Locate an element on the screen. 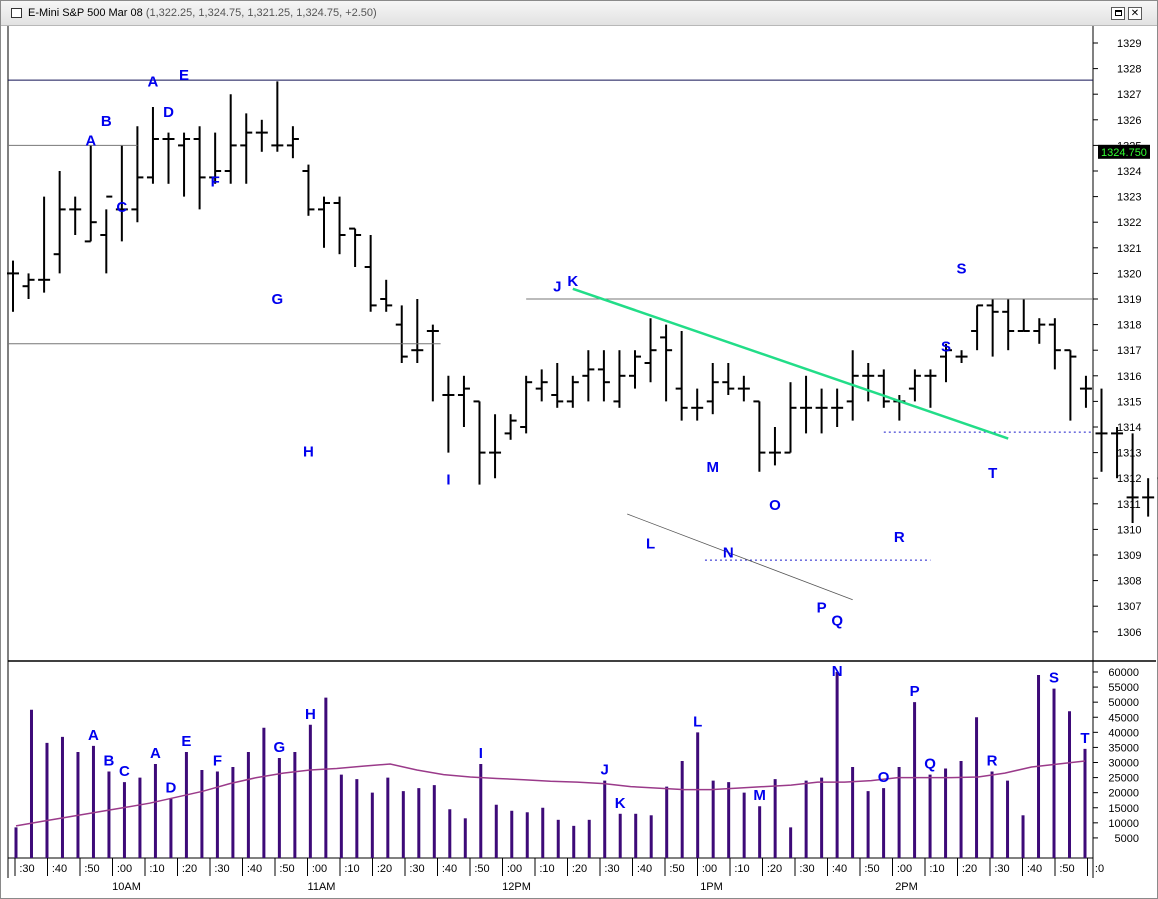  maximize-icon is located at coordinates (1118, 13).